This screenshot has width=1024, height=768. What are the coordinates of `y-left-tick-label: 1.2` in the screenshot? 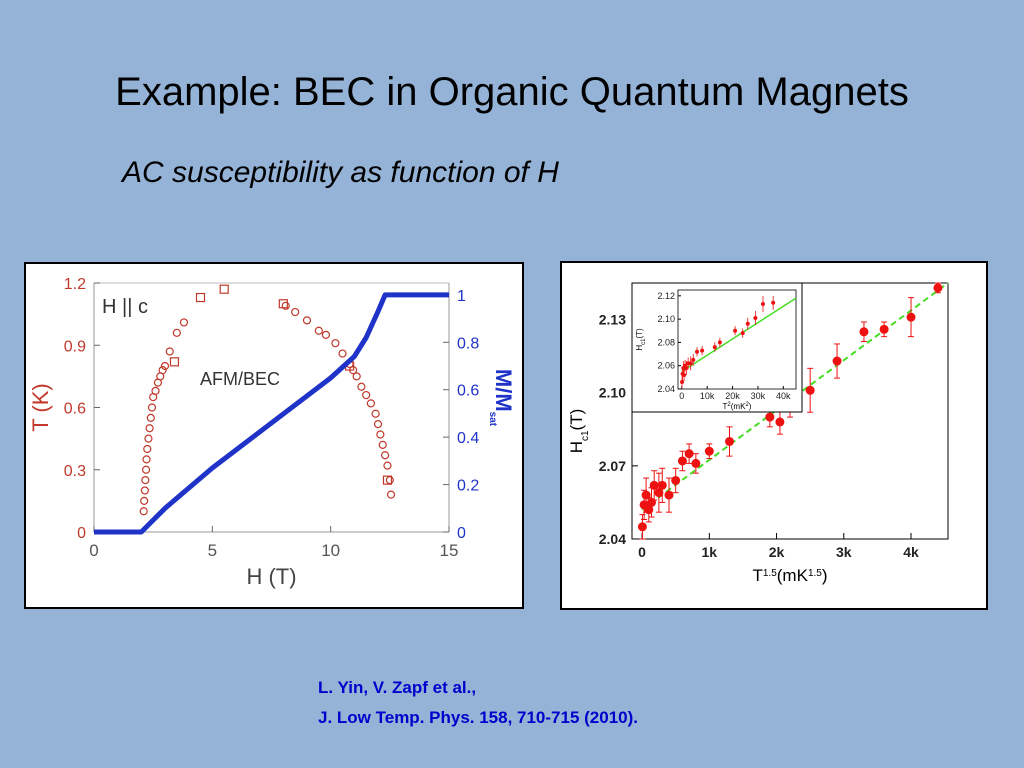 It's located at (75, 284).